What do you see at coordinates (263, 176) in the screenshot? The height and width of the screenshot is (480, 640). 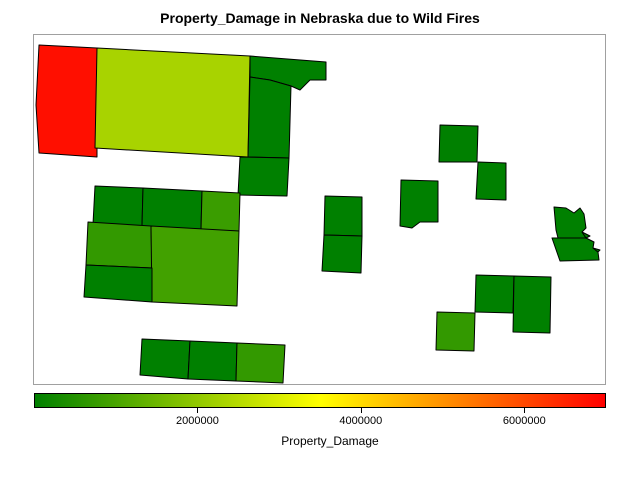 I see `county-north-lower` at bounding box center [263, 176].